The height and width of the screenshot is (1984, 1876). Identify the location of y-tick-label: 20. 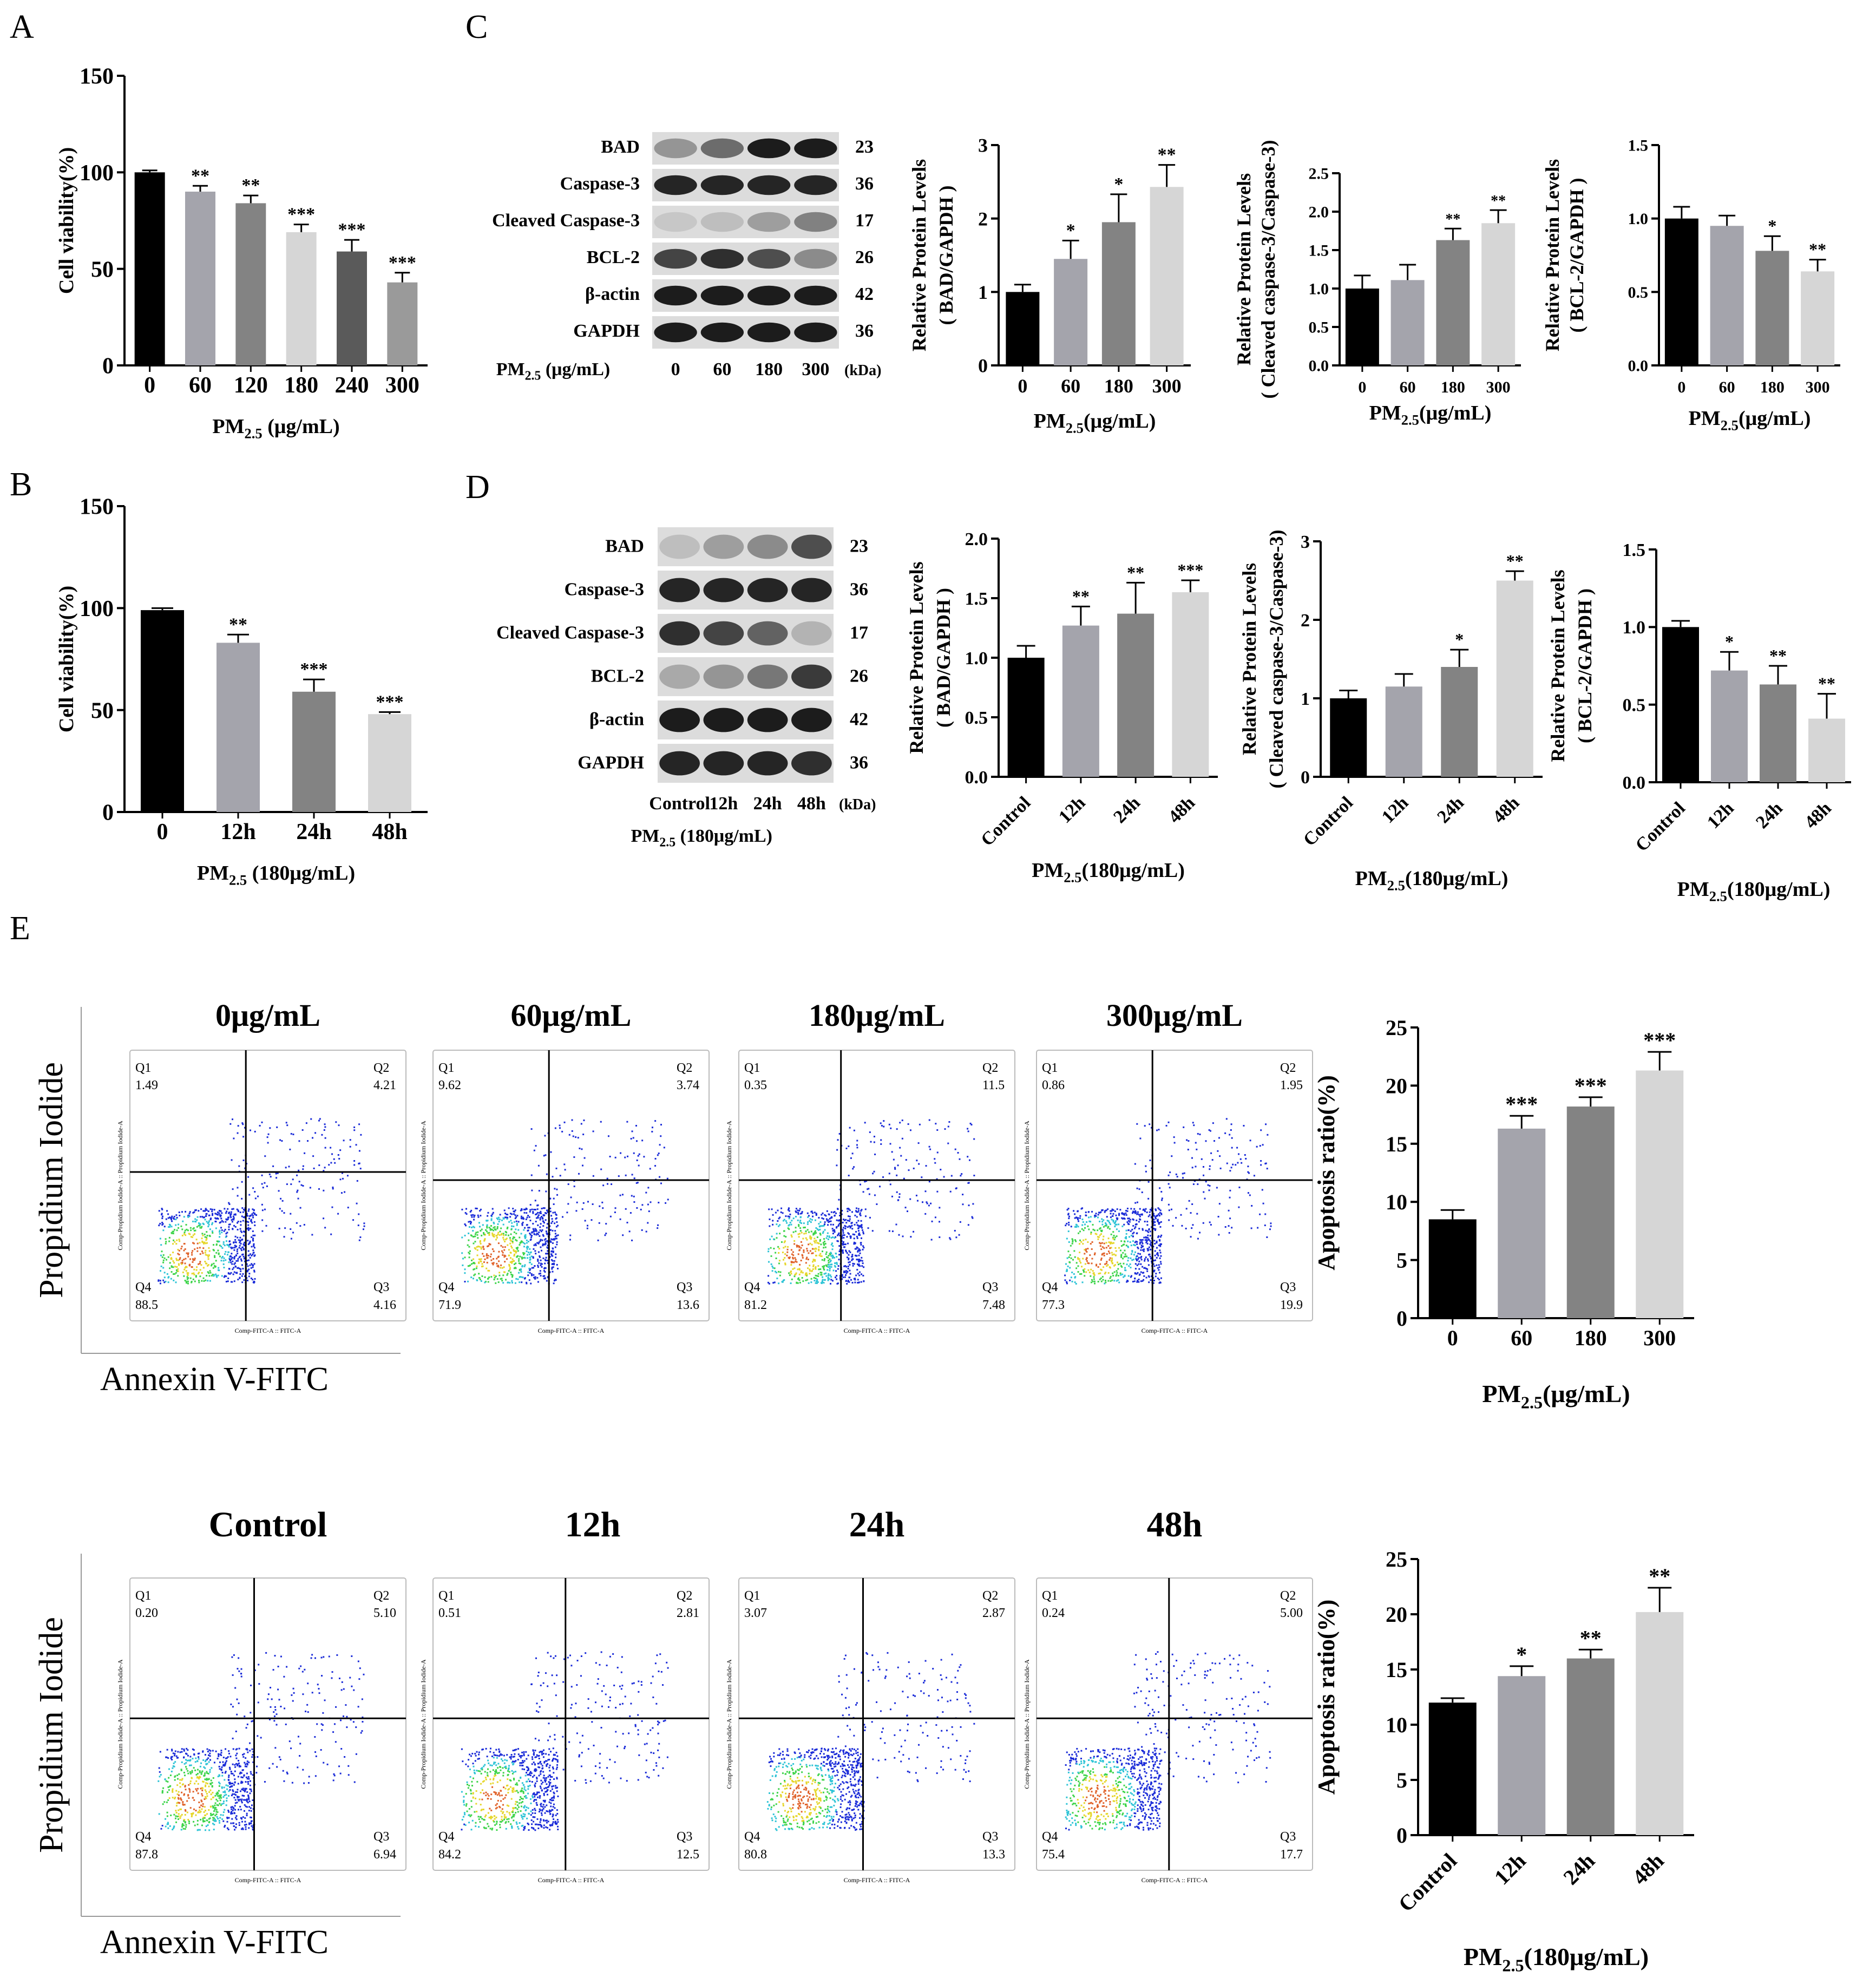
(1396, 1085).